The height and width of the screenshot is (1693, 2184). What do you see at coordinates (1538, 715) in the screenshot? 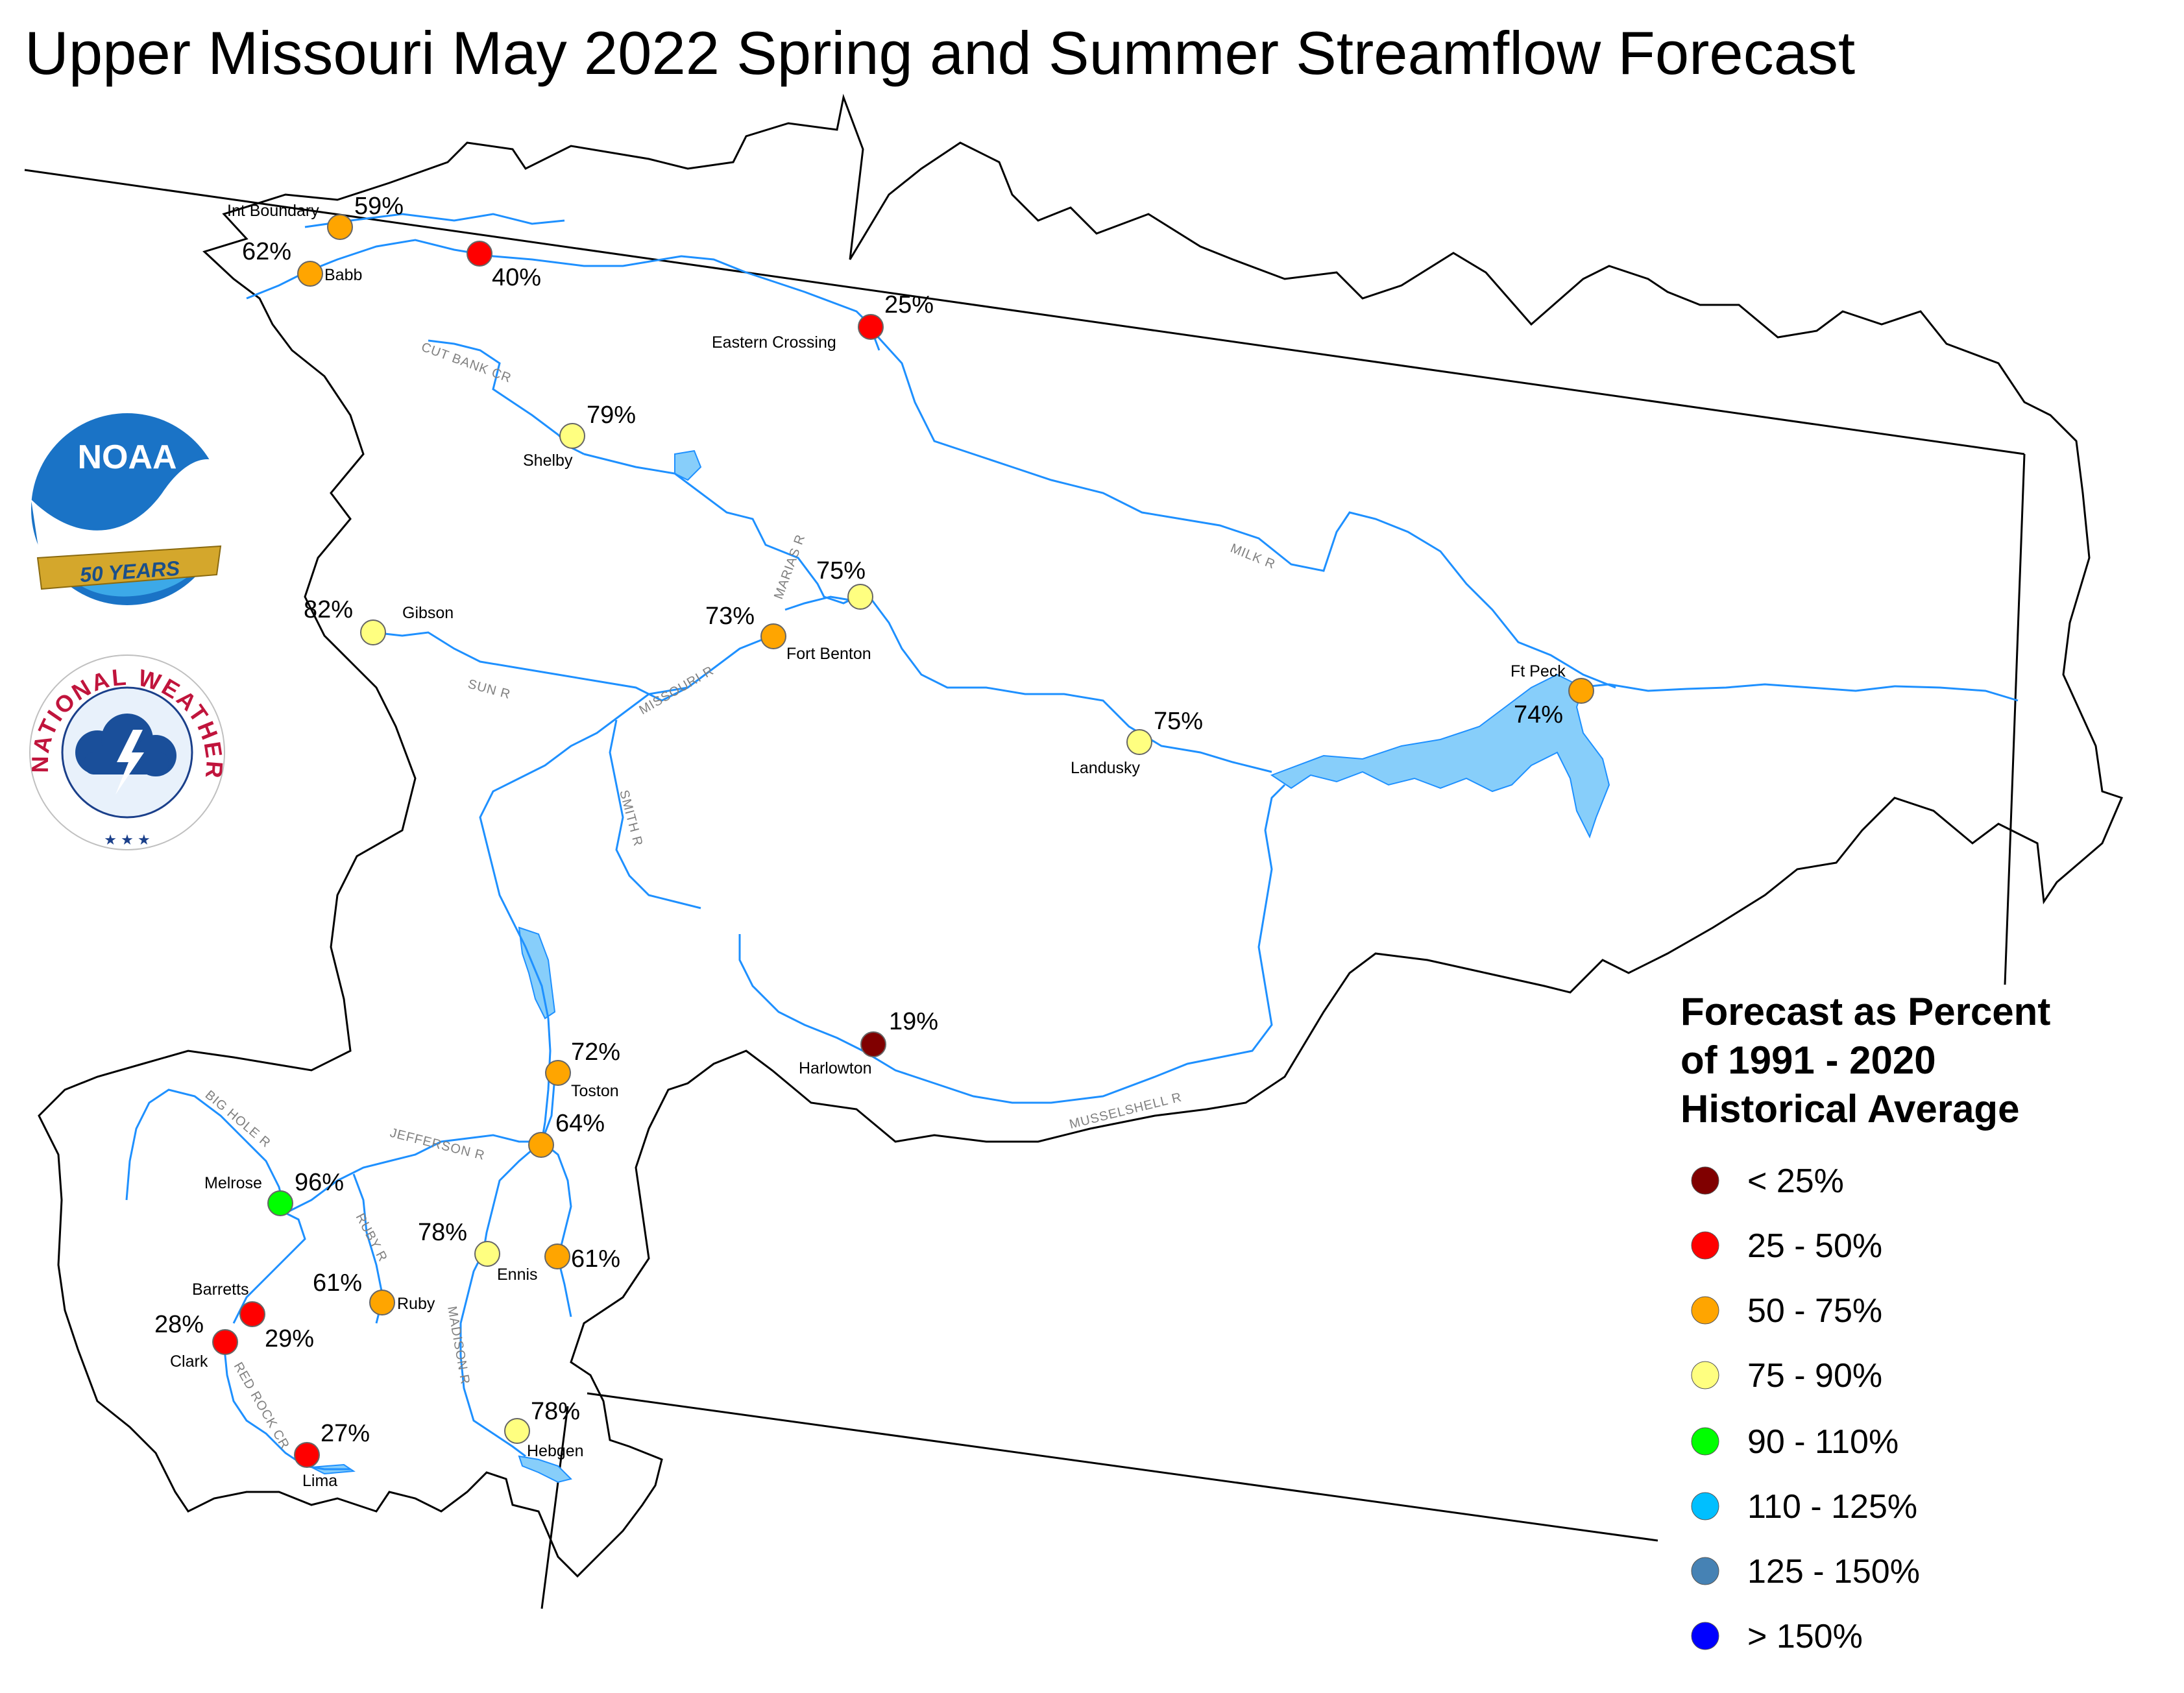
I see `station-pct-ft-peck: 74%` at bounding box center [1538, 715].